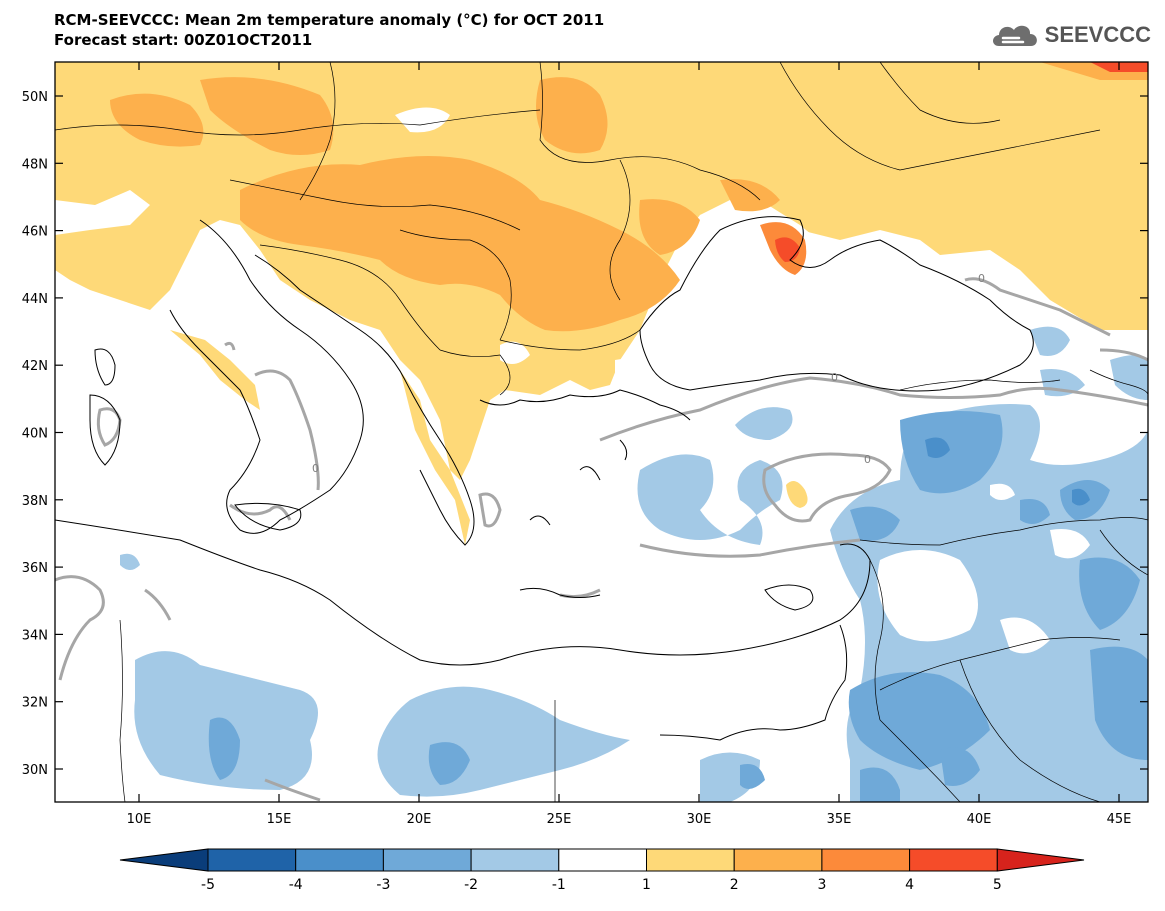 This screenshot has width=1165, height=911. I want to click on lon-label: 20E, so click(419, 819).